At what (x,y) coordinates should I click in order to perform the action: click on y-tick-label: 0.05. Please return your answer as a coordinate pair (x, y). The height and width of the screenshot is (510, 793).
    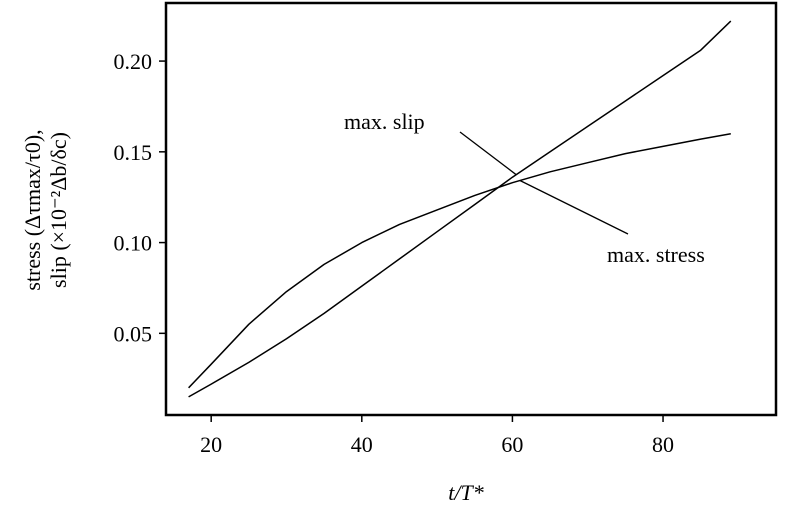
    Looking at the image, I should click on (133, 333).